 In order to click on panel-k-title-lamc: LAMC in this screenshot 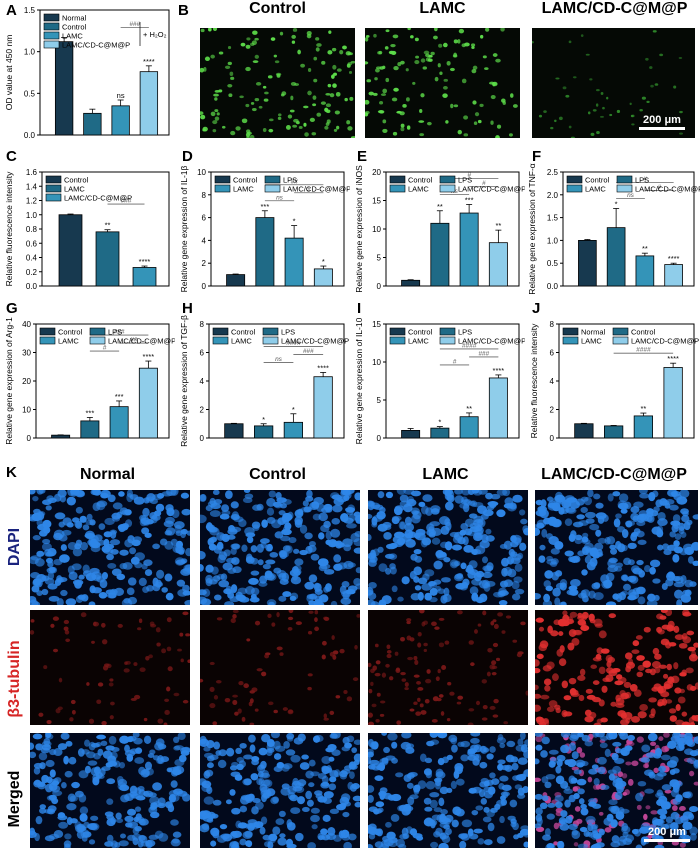, I will do `click(445, 474)`.